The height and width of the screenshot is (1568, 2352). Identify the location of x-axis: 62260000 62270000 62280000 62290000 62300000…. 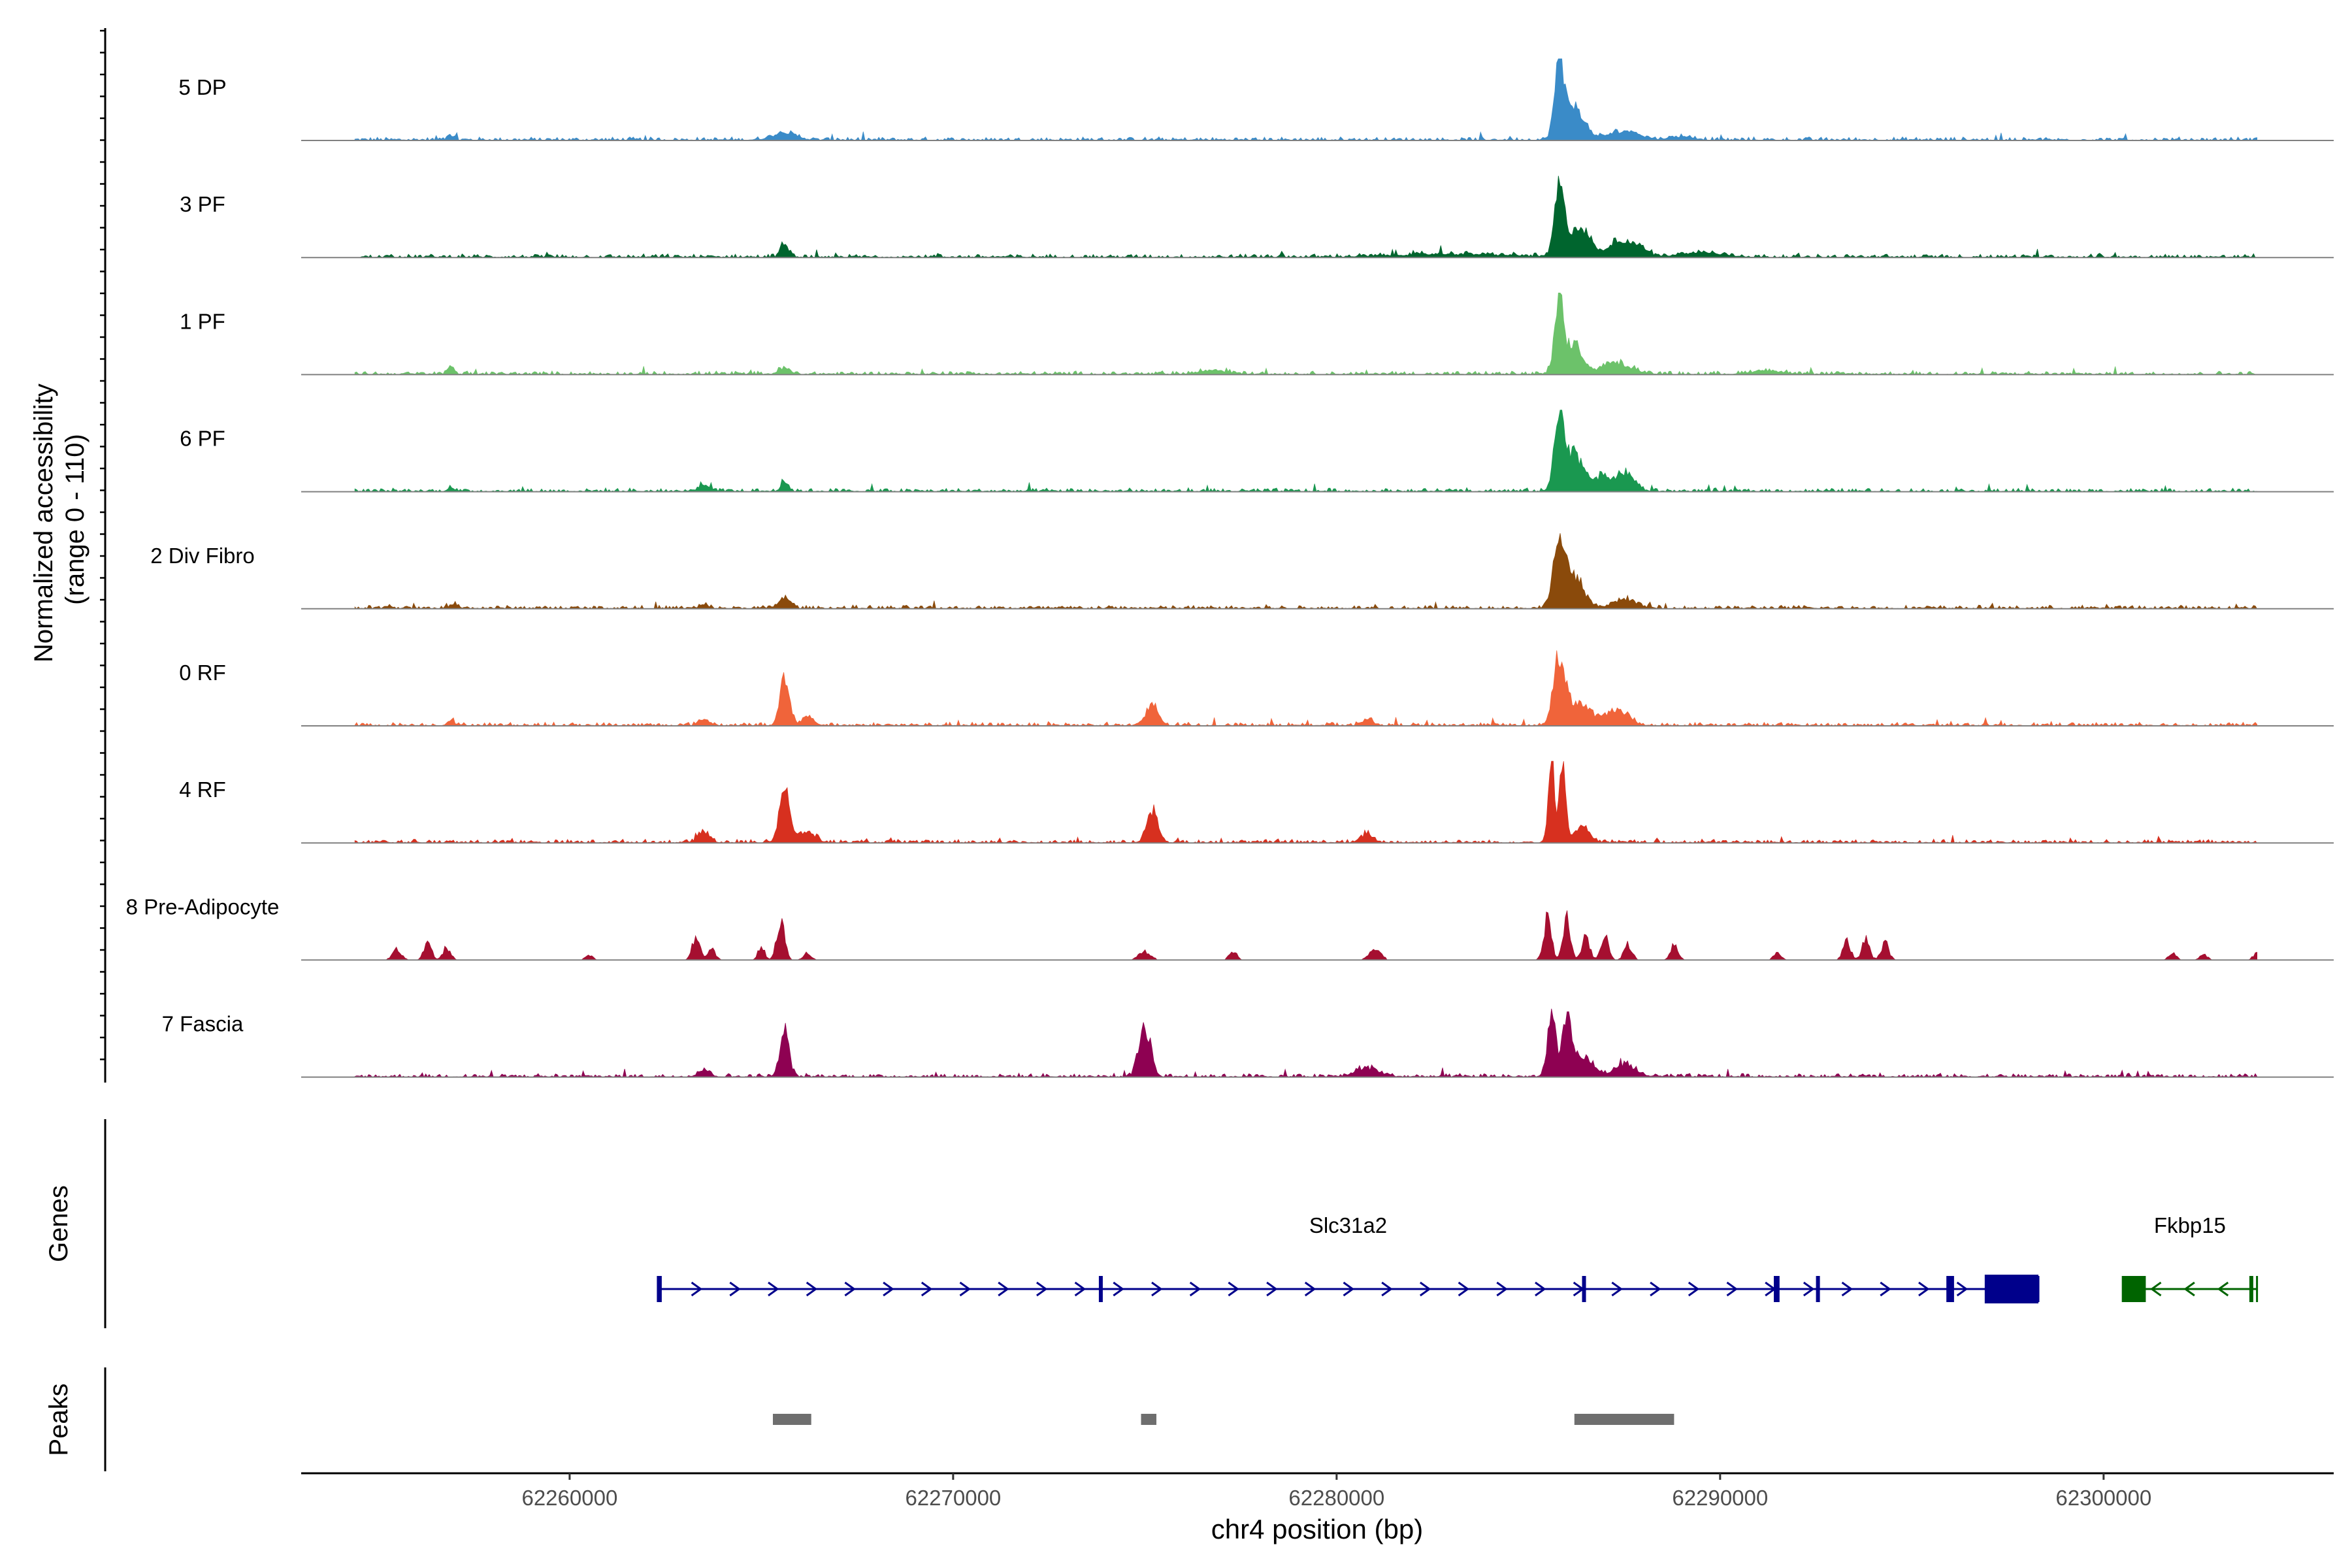
(1317, 1508).